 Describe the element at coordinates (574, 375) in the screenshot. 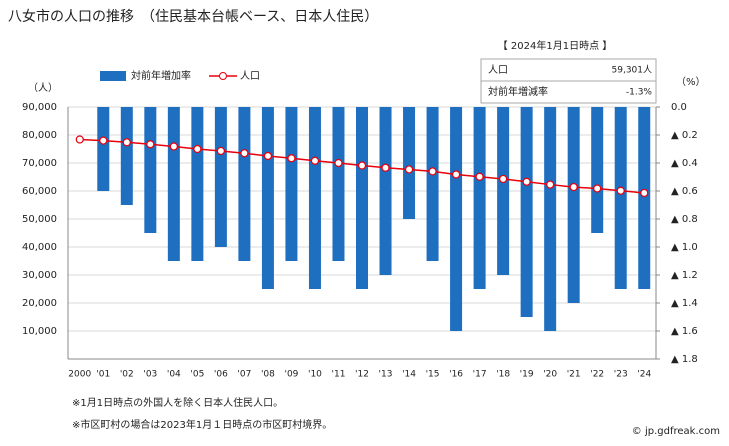

I see `x-tick-label: '21` at that location.